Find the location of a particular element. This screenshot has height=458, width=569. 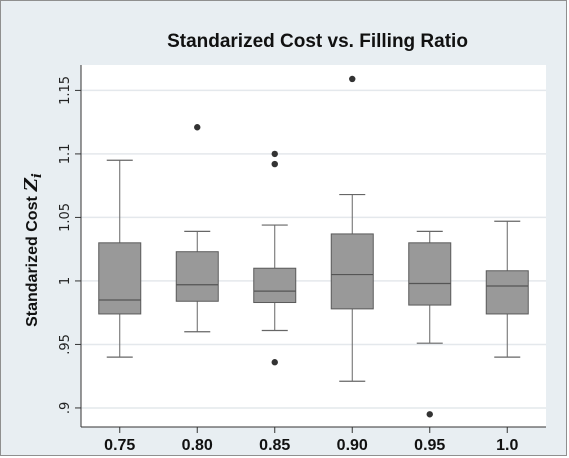

y-tick-label: 1.1 is located at coordinates (65, 154).